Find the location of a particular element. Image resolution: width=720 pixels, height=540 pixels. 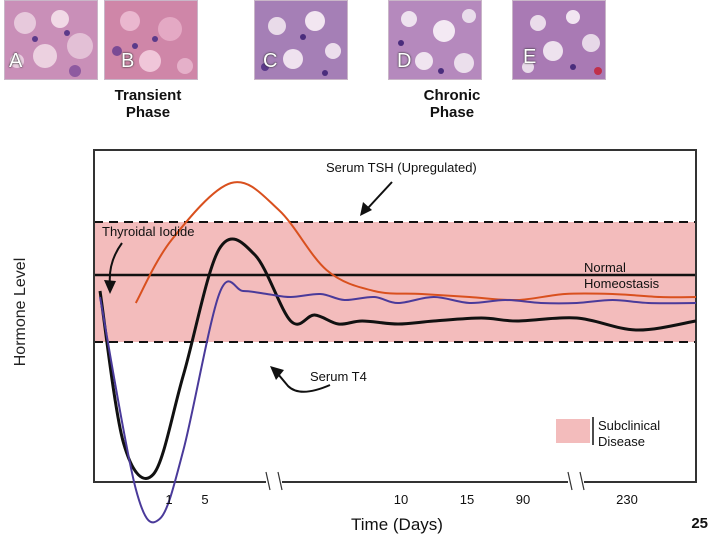

chronic-phase-label: Chronic Phase is located at coordinates (452, 104).